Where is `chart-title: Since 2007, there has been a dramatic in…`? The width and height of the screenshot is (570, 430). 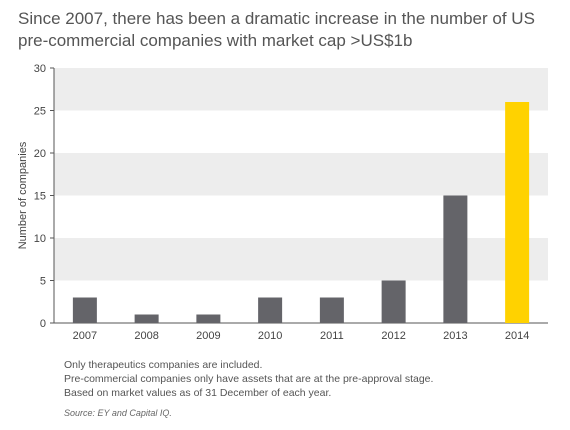
chart-title: Since 2007, there has been a dramatic in… is located at coordinates (288, 30).